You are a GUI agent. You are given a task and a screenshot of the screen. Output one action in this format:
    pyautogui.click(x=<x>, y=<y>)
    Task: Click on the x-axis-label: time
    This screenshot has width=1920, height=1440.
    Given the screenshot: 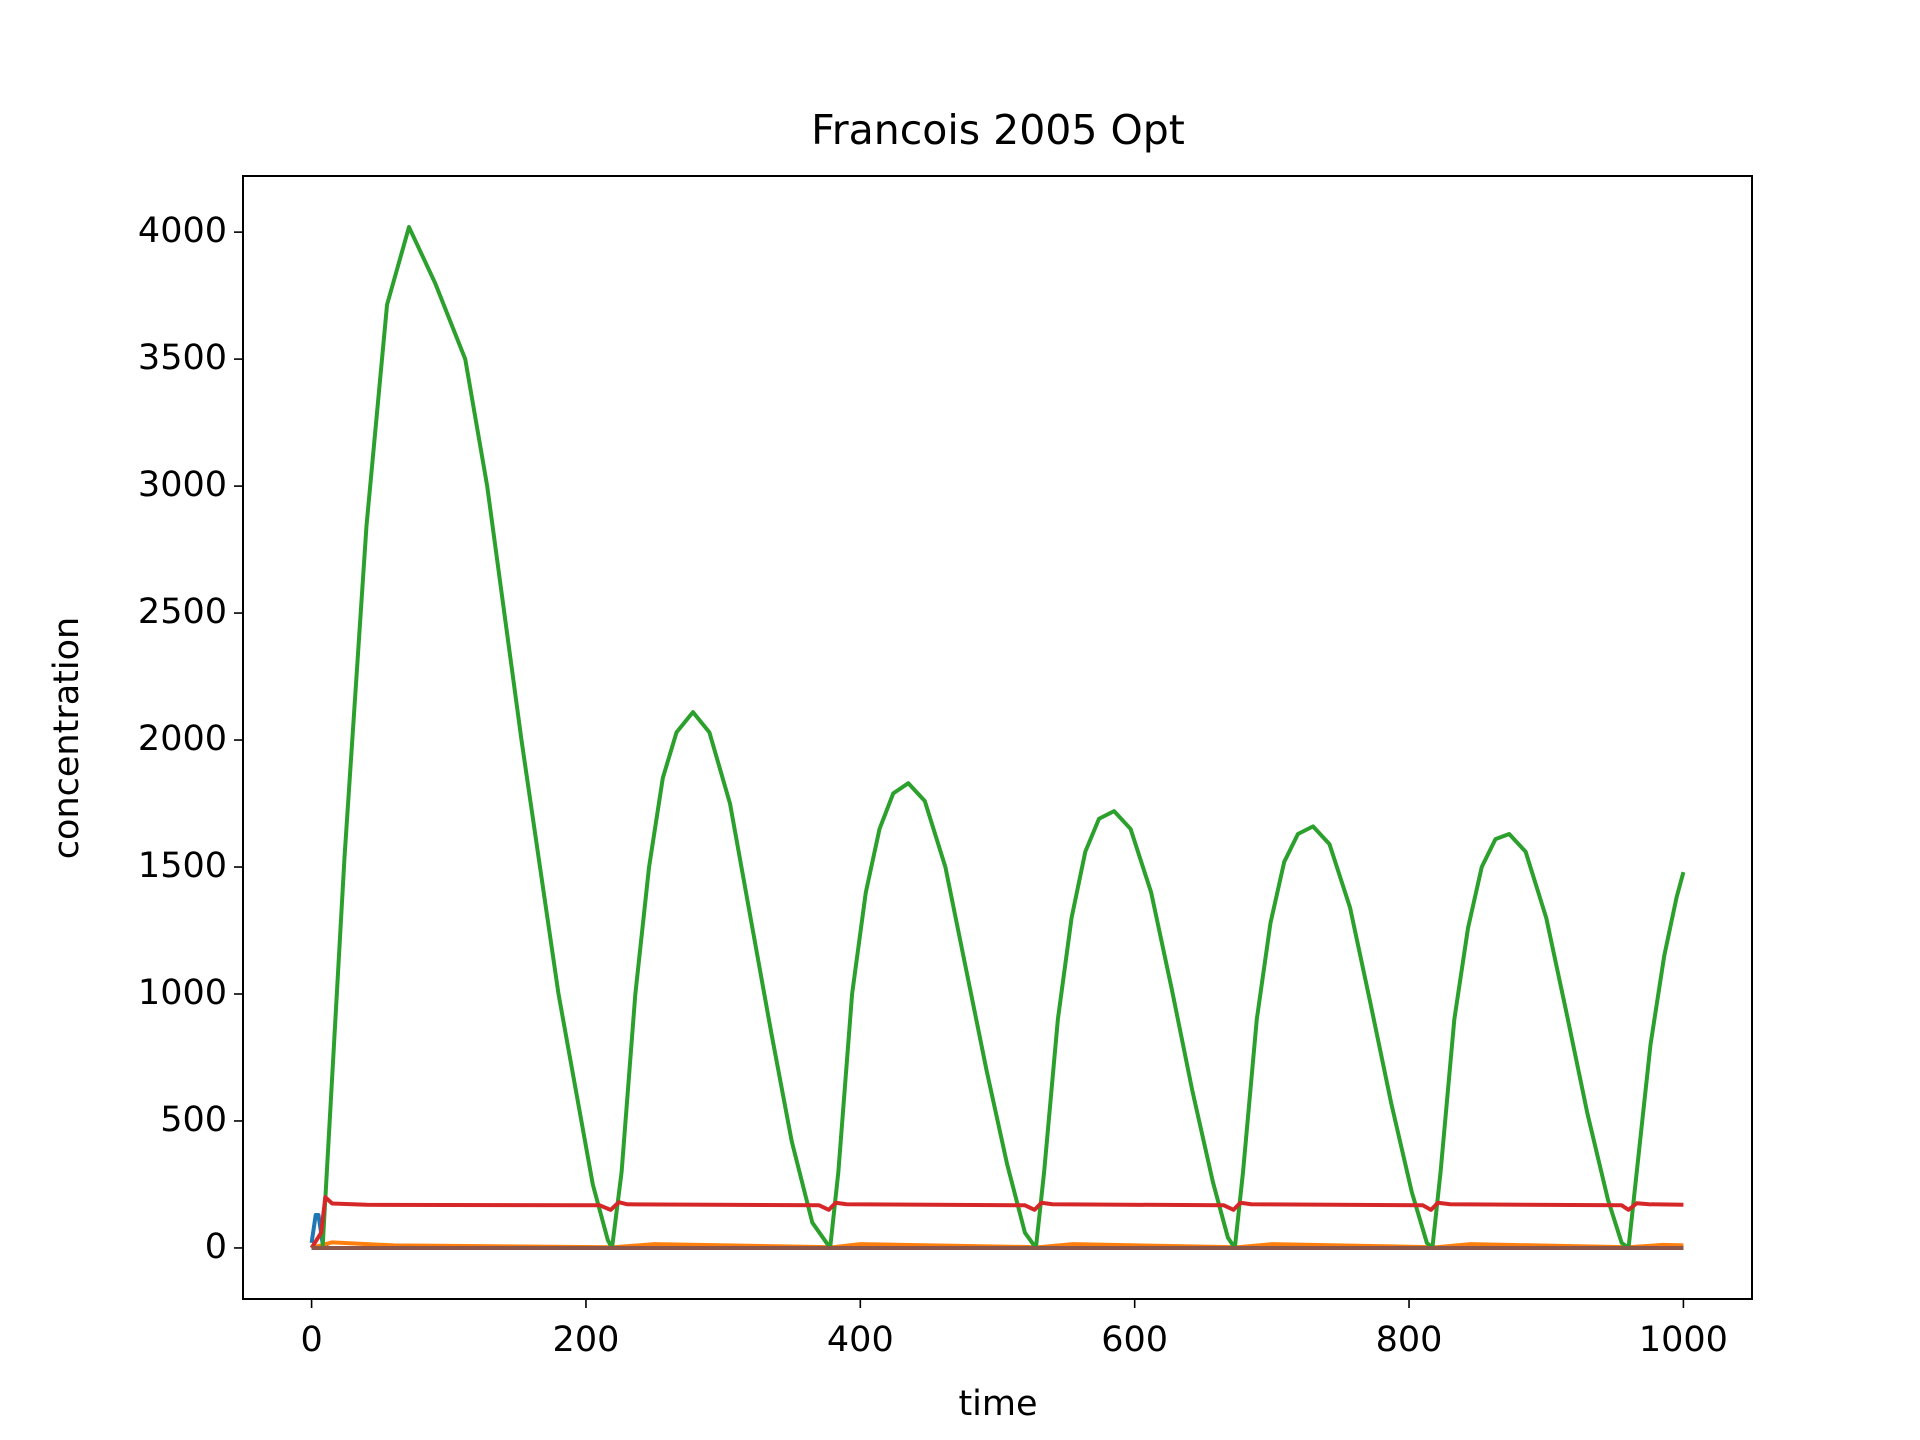 What is the action you would take?
    pyautogui.click(x=997, y=1404)
    